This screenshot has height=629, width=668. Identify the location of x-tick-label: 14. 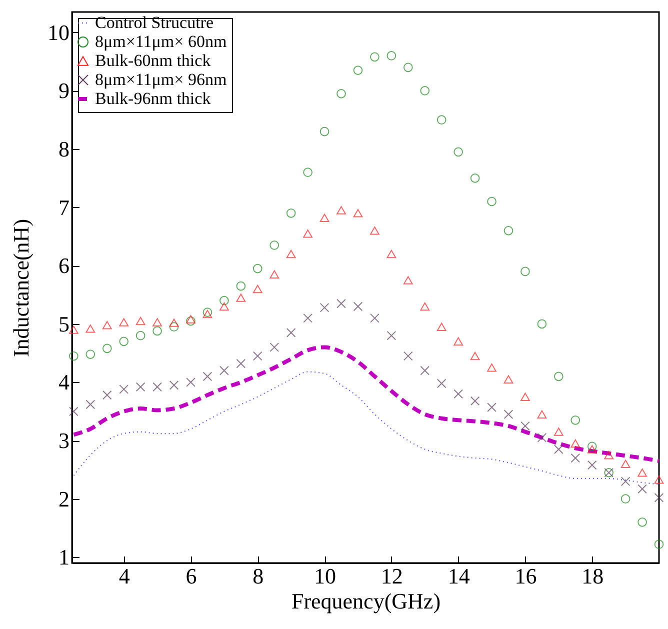
(459, 576).